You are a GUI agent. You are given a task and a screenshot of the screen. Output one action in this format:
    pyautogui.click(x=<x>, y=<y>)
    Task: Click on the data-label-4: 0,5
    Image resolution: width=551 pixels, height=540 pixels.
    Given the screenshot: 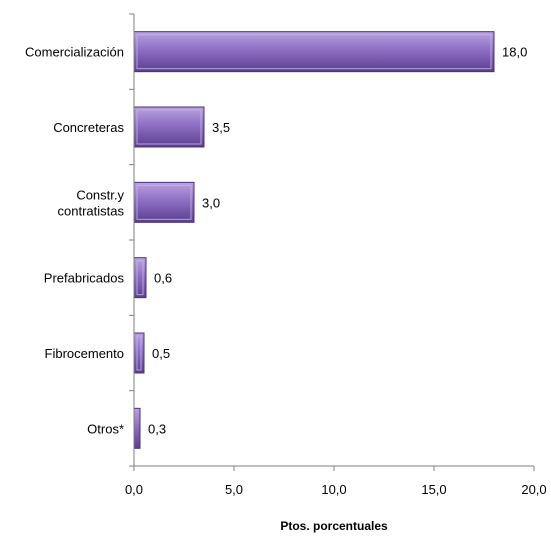 What is the action you would take?
    pyautogui.click(x=161, y=353)
    